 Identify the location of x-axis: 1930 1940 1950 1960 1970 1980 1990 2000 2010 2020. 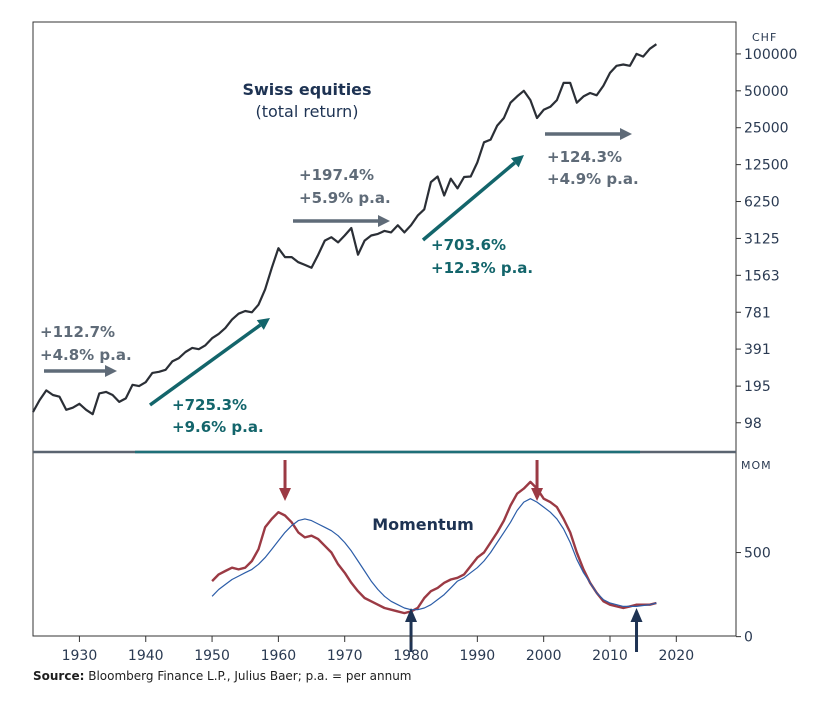
(378, 650).